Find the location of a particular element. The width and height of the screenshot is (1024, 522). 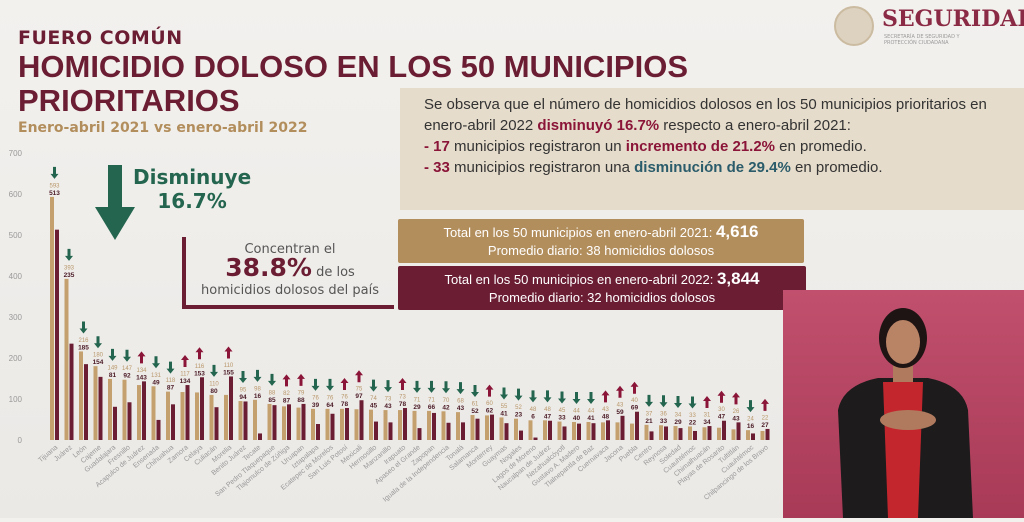

value-label-2021: 52 is located at coordinates (518, 408).